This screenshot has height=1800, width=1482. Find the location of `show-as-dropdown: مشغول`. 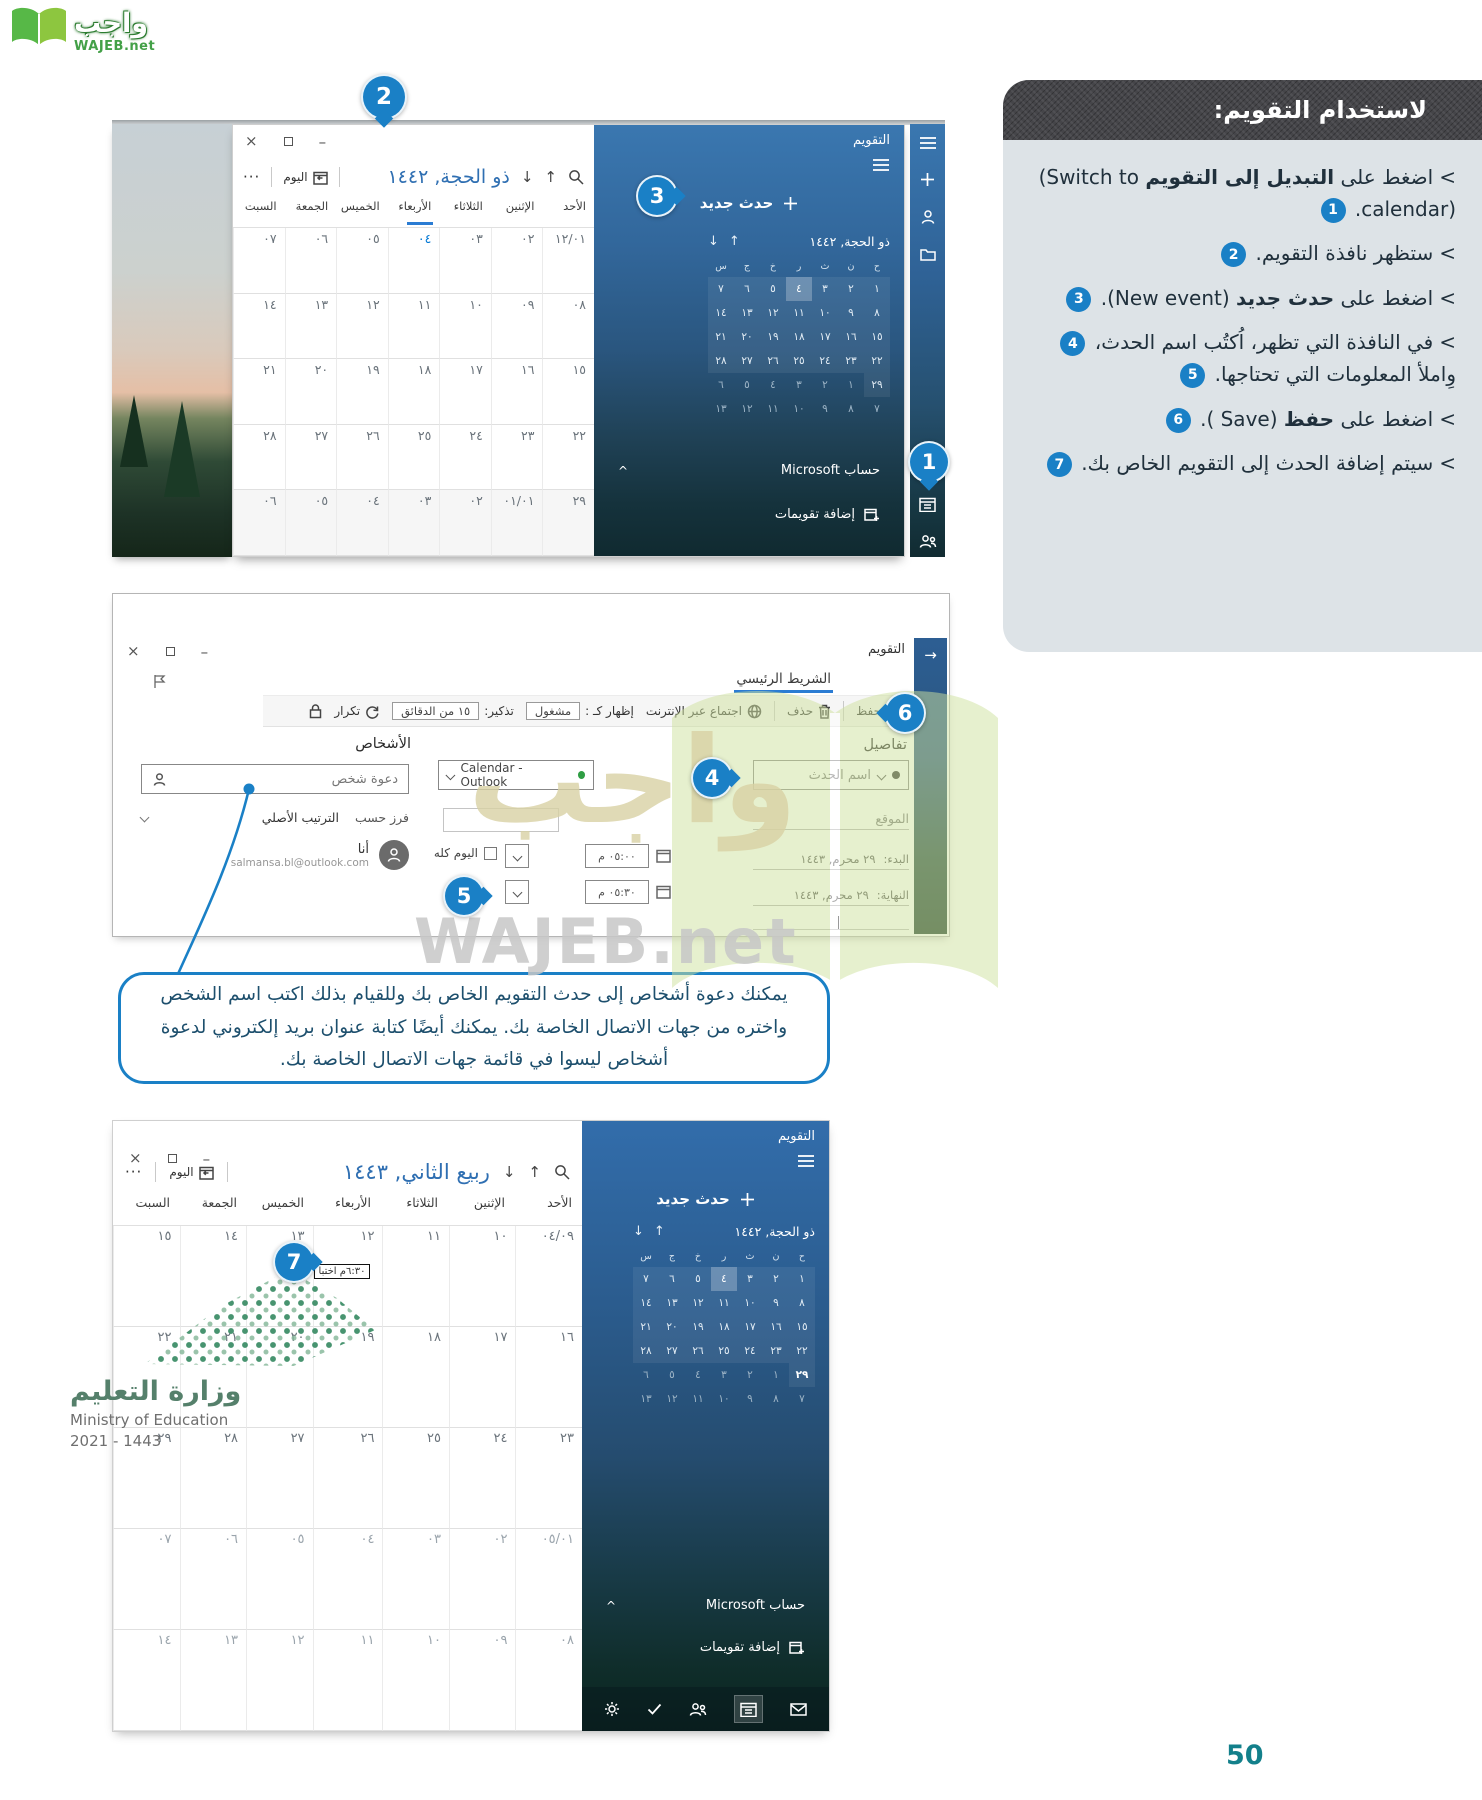

show-as-dropdown: مشغول is located at coordinates (553, 711).